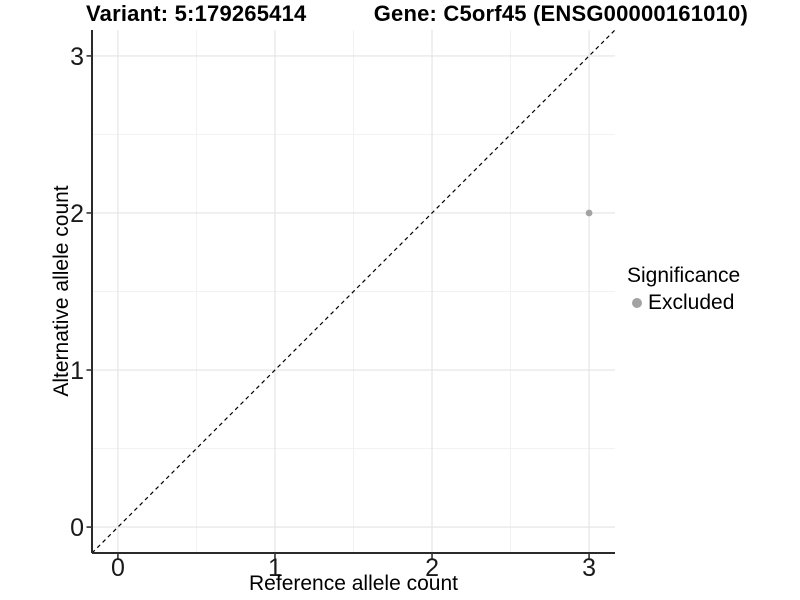  What do you see at coordinates (589, 568) in the screenshot?
I see `x-tick-label: 3` at bounding box center [589, 568].